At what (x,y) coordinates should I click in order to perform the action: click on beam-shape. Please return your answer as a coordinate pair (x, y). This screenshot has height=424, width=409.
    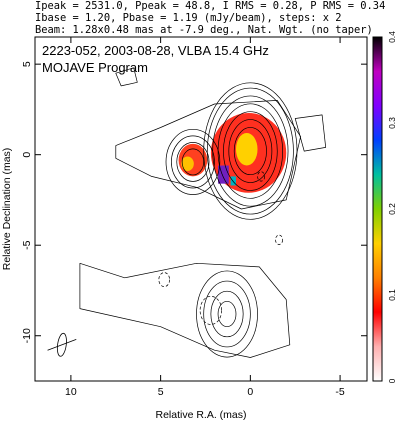
    Looking at the image, I should click on (61, 344).